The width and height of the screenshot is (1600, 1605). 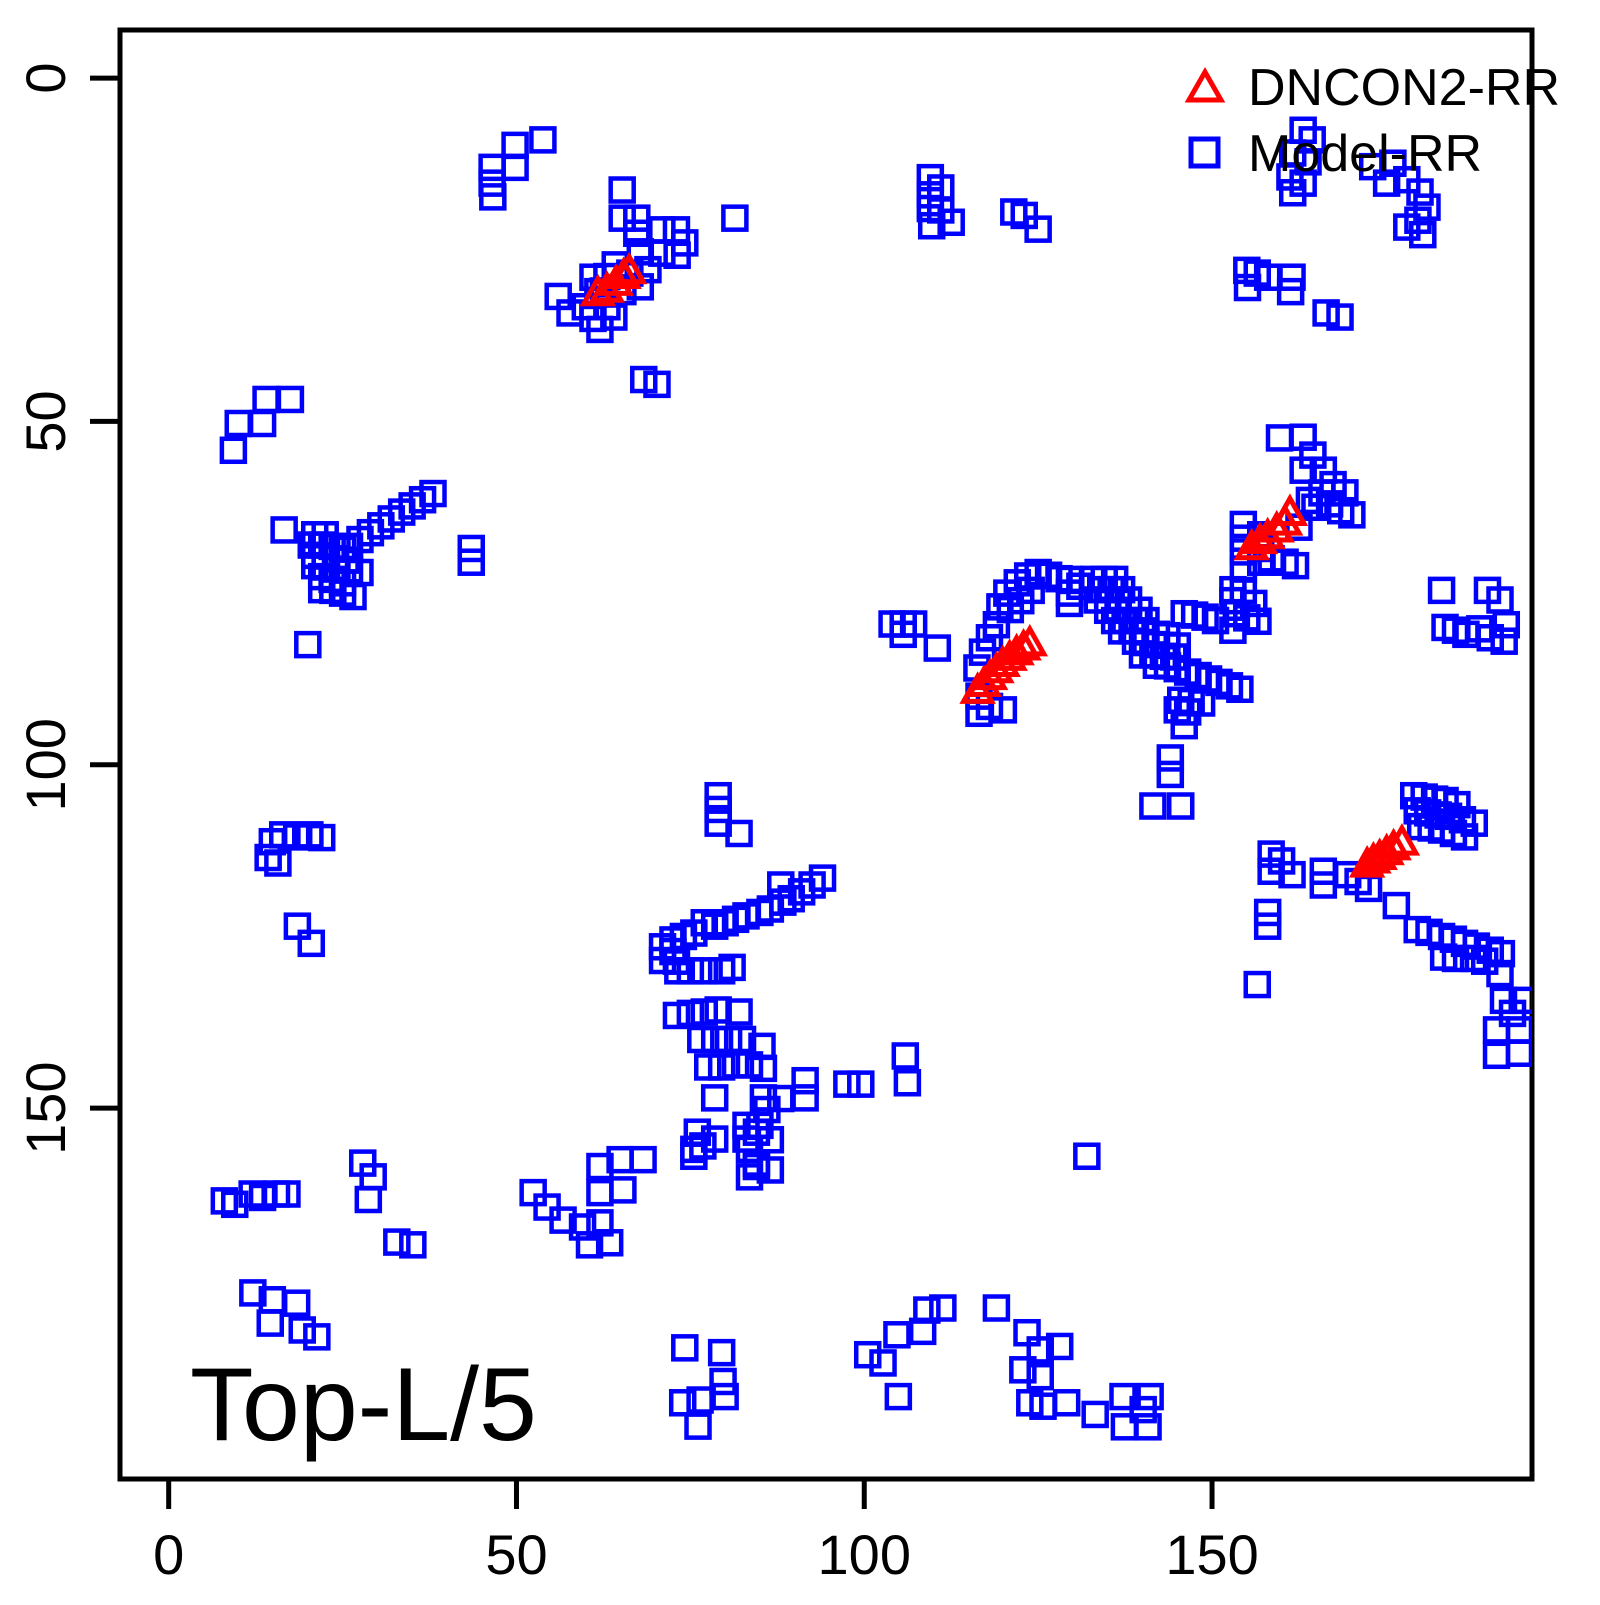 What do you see at coordinates (1365, 154) in the screenshot?
I see `legend-label-model: Model-RR` at bounding box center [1365, 154].